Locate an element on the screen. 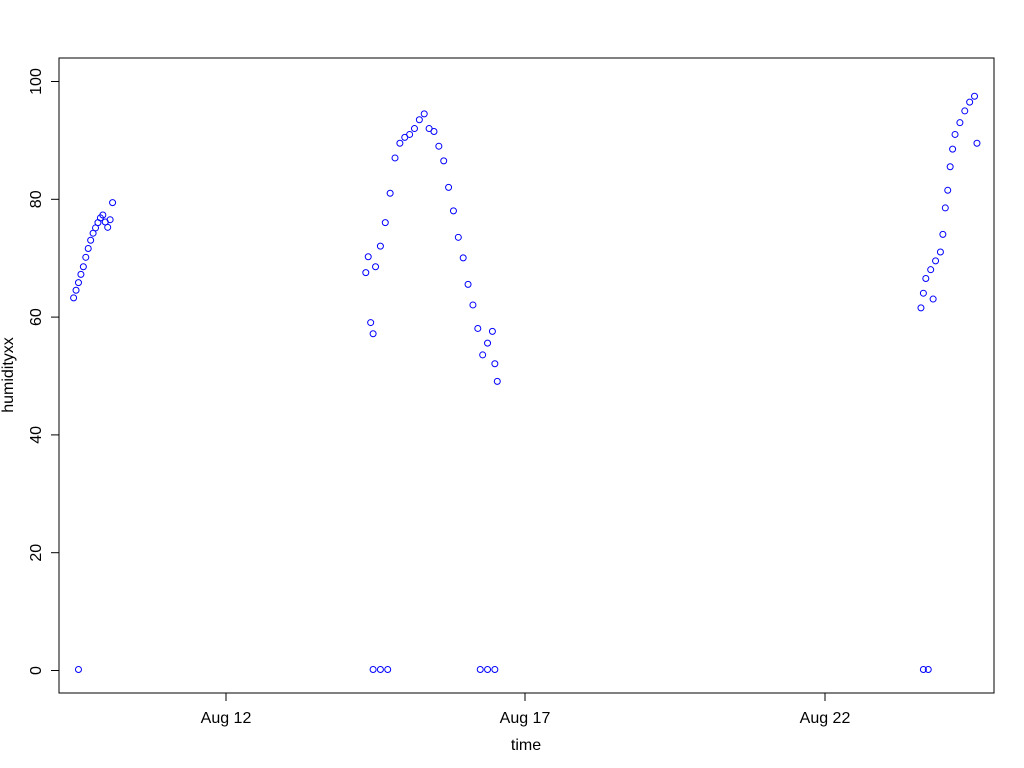 The height and width of the screenshot is (768, 1024). y-tick-label: 80 is located at coordinates (36, 199).